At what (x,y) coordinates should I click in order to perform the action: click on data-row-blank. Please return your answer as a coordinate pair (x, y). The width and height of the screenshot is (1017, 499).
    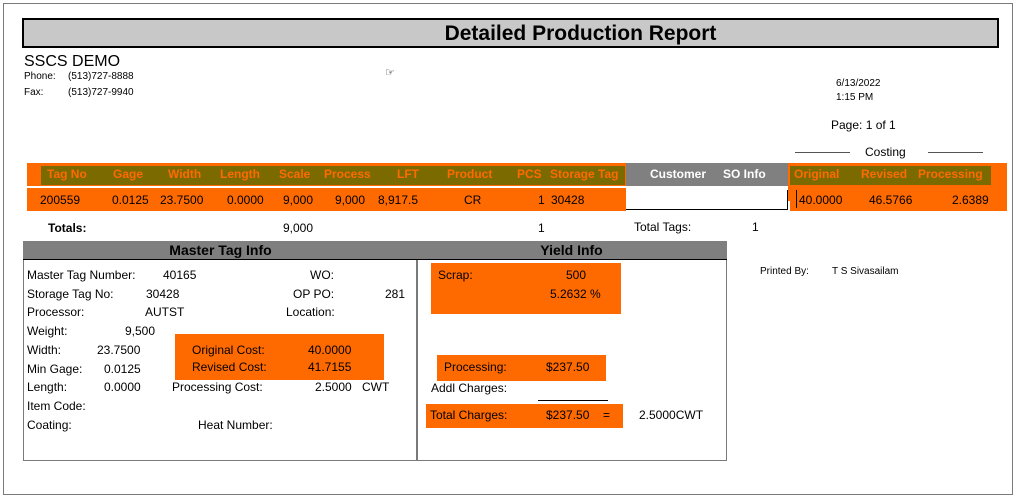
    Looking at the image, I should click on (707, 199).